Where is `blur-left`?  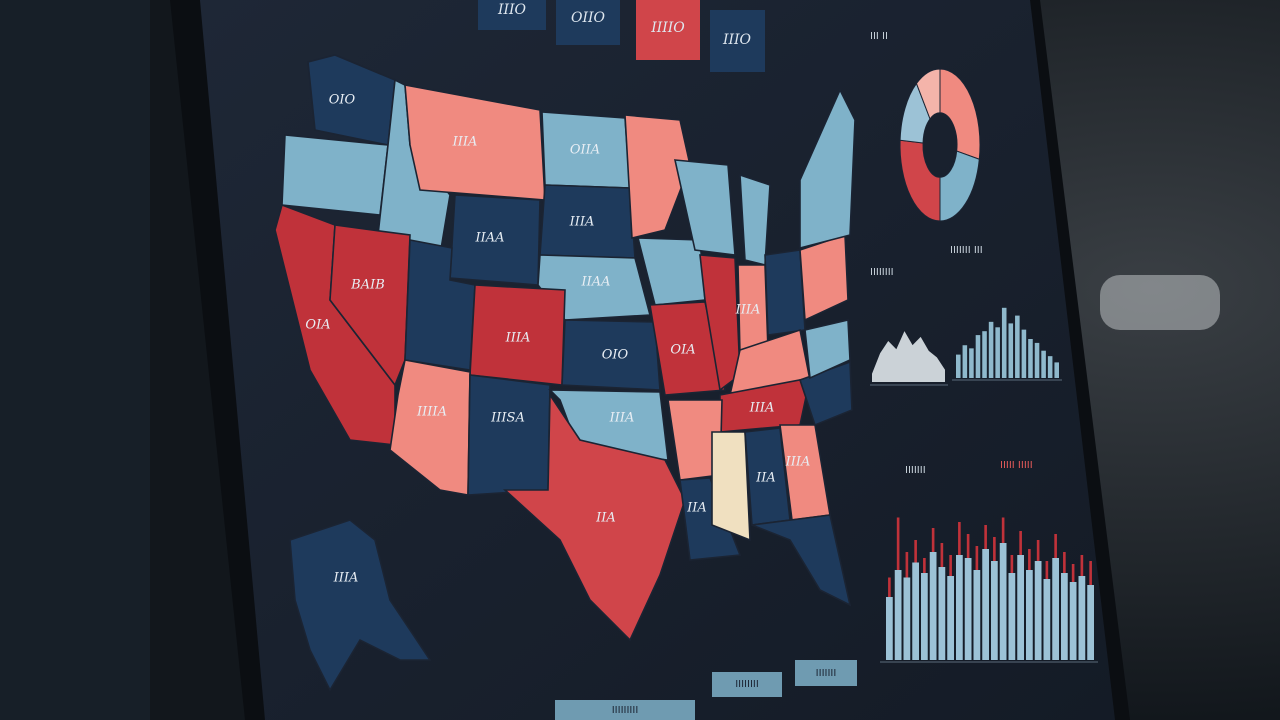
blur-left is located at coordinates (75, 360).